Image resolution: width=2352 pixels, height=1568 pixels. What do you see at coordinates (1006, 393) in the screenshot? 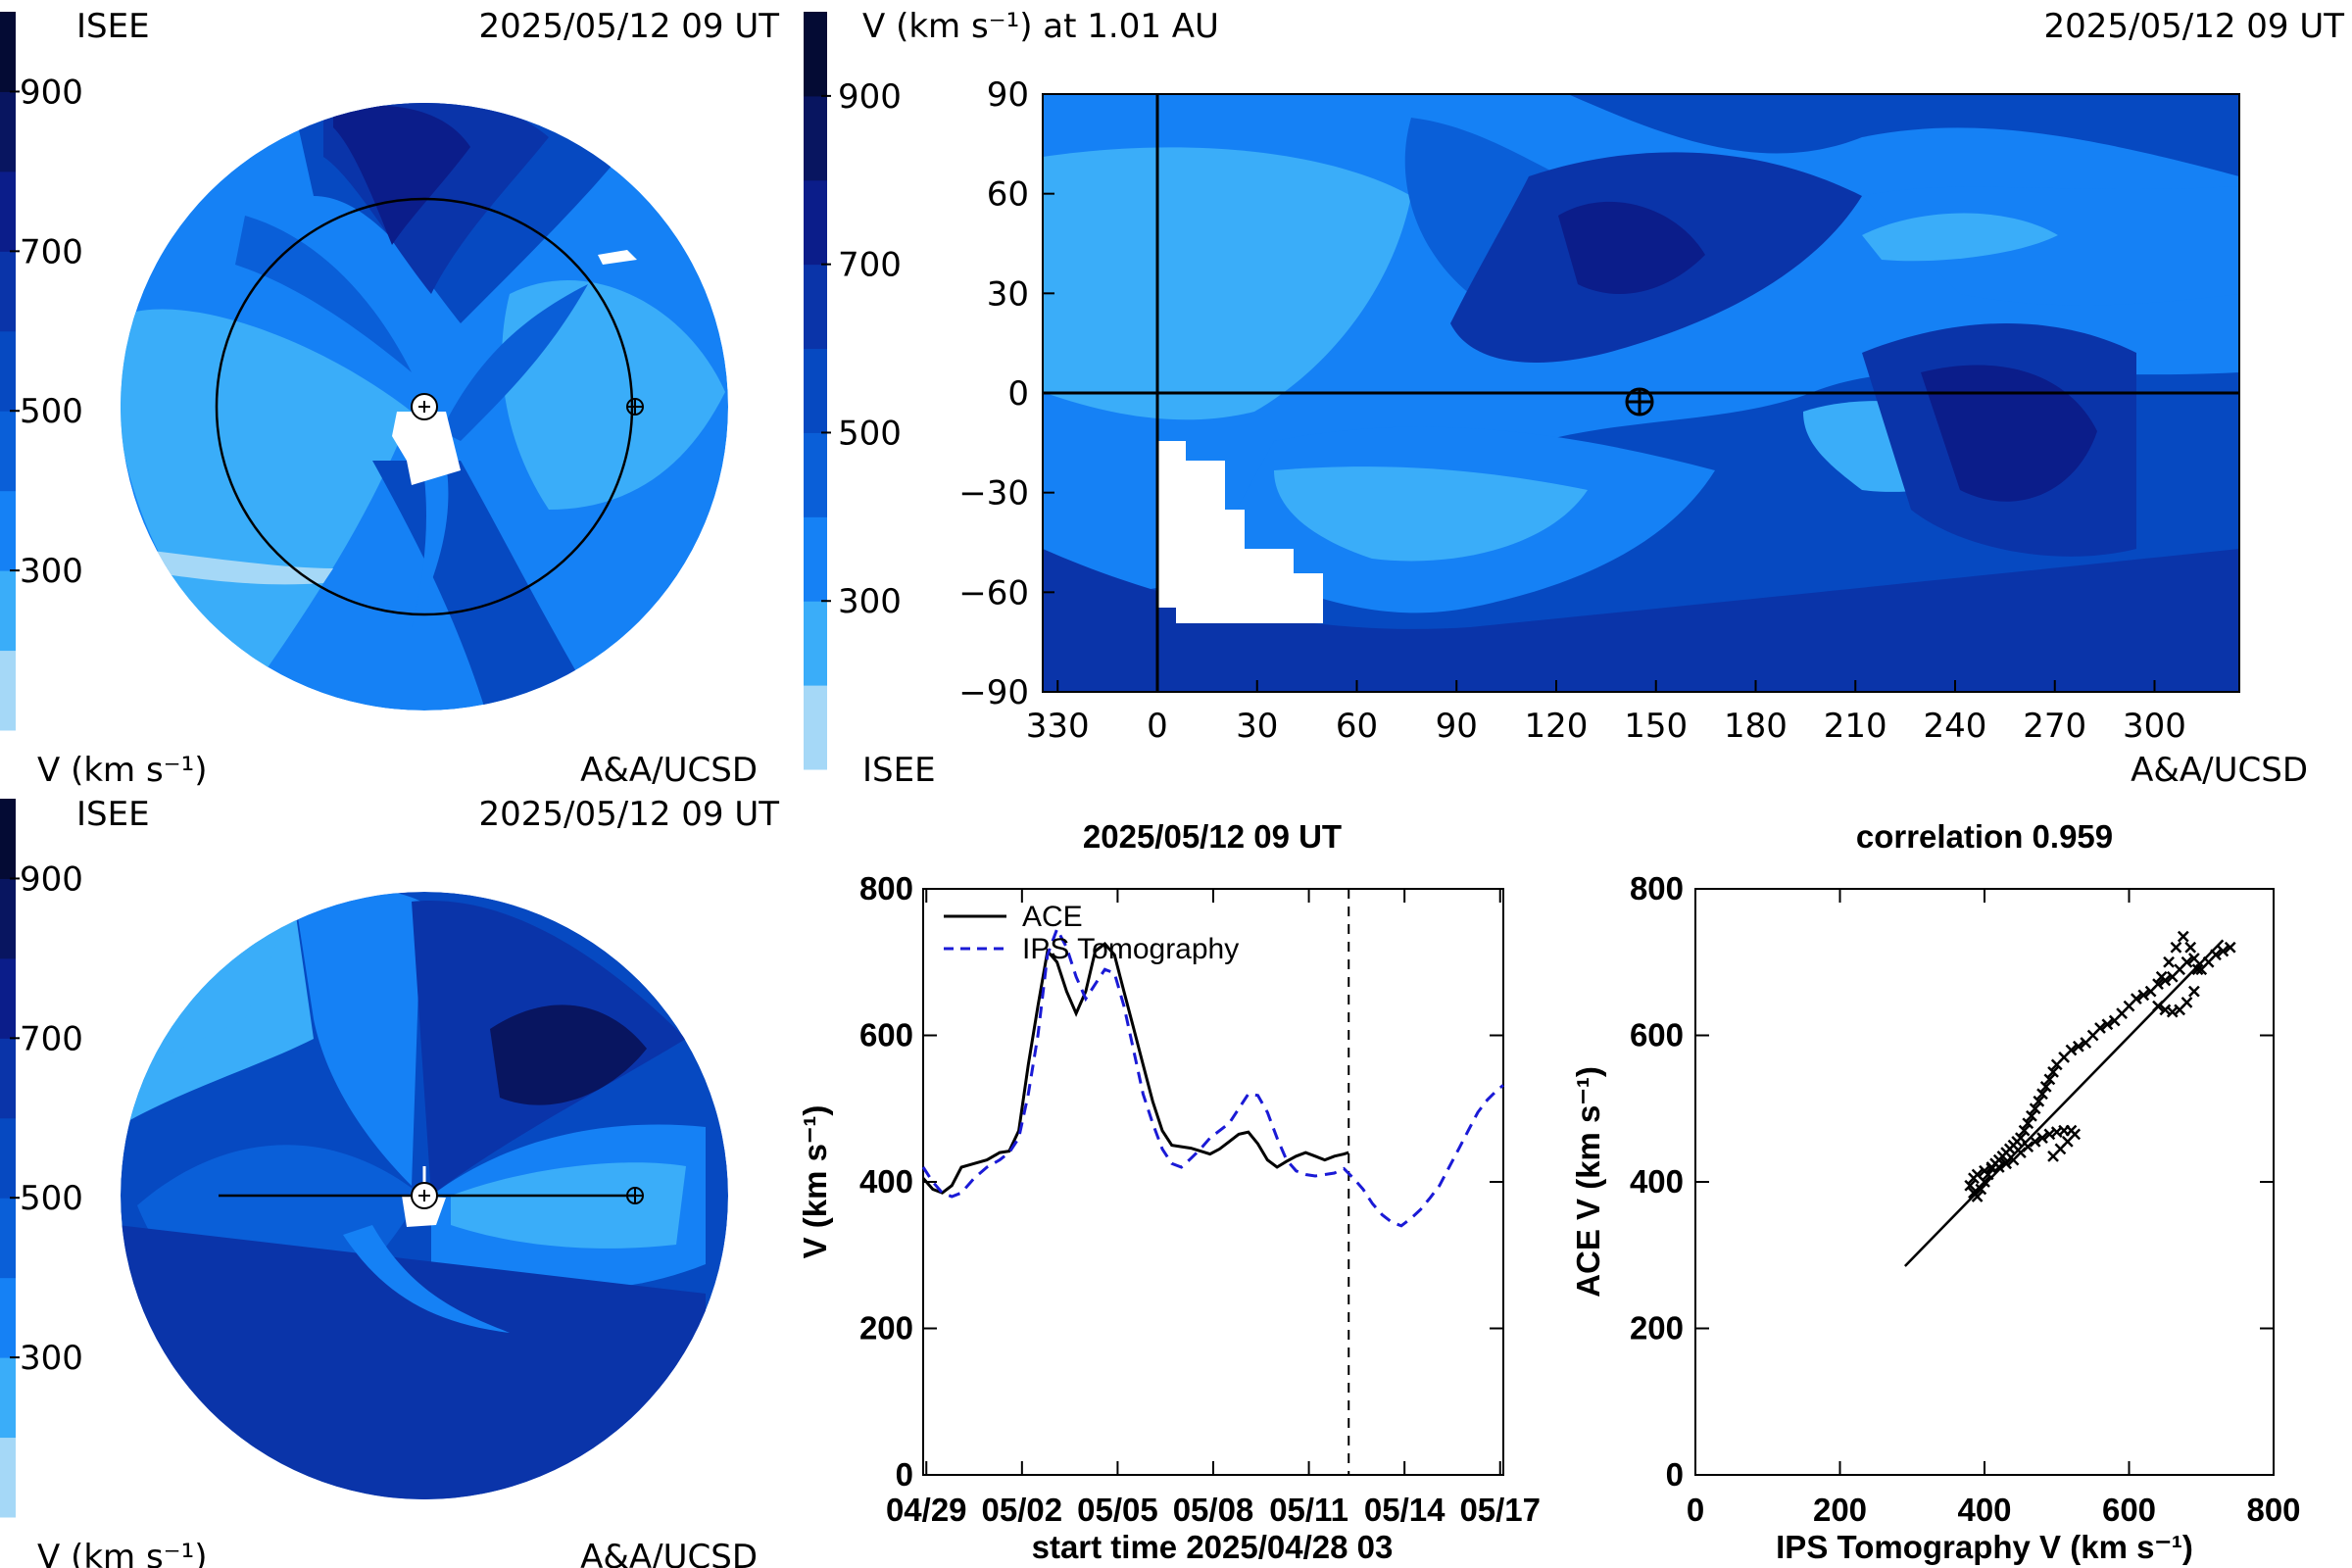
I see `map-y-ticks: 90 60 30 0 −30 −60 −90` at bounding box center [1006, 393].